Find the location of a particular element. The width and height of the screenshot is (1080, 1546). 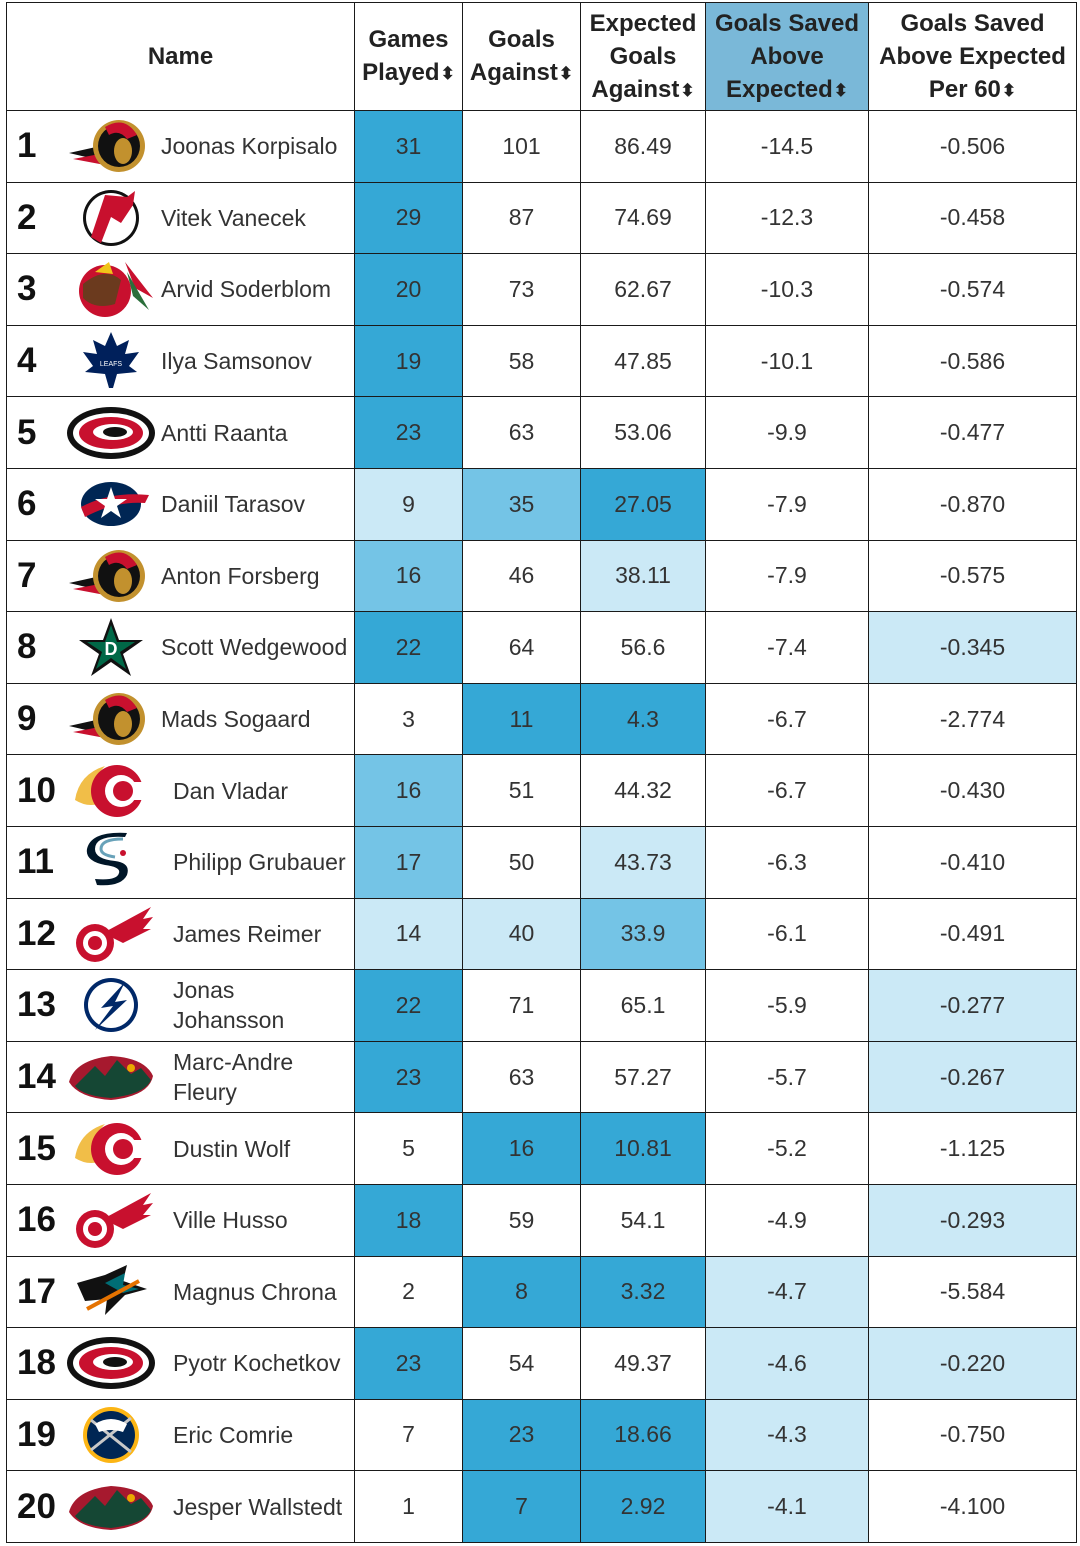

table-row: 12 James Reimer 14 40 33.9 -6.1 -0.491 is located at coordinates (541, 934).